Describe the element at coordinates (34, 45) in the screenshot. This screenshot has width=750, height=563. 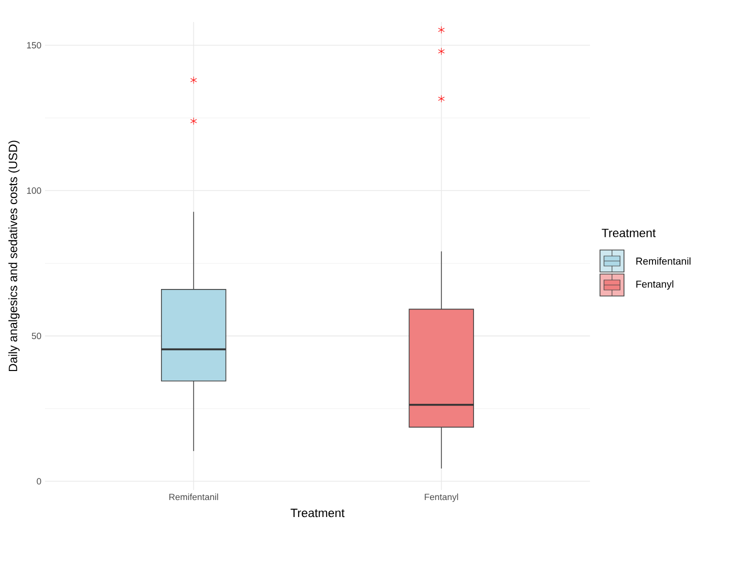
I see `y-tick-label: 150` at that location.